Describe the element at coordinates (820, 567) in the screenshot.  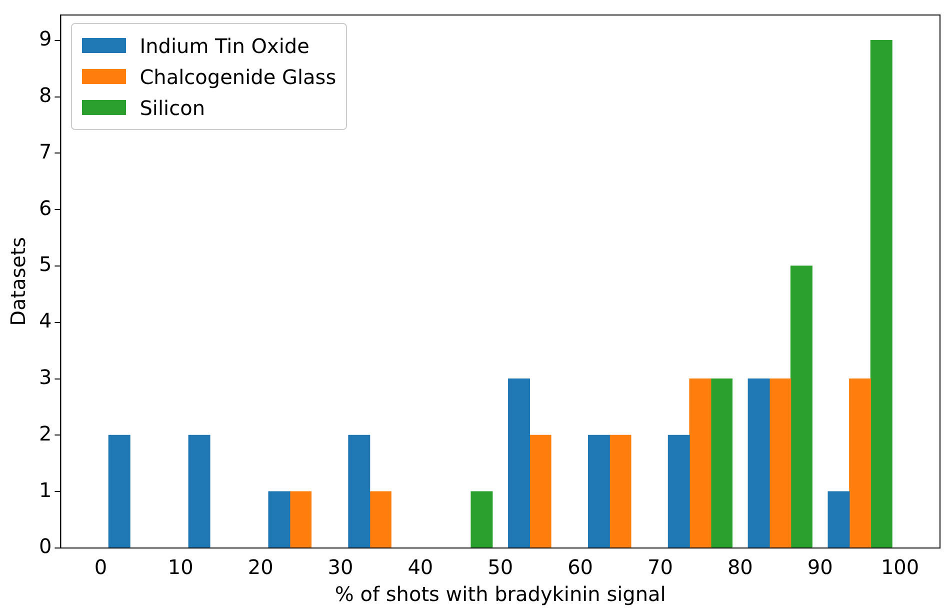
I see `x-tick-label: 90` at that location.